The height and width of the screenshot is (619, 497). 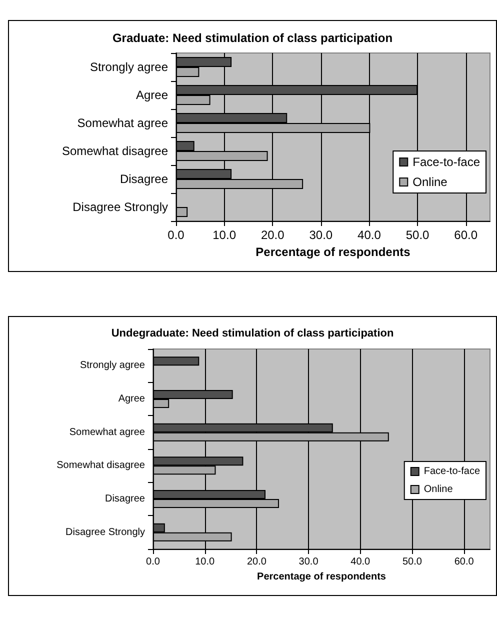 I want to click on chart-title: Graduate: Need stimulation of class participation, so click(x=252, y=38).